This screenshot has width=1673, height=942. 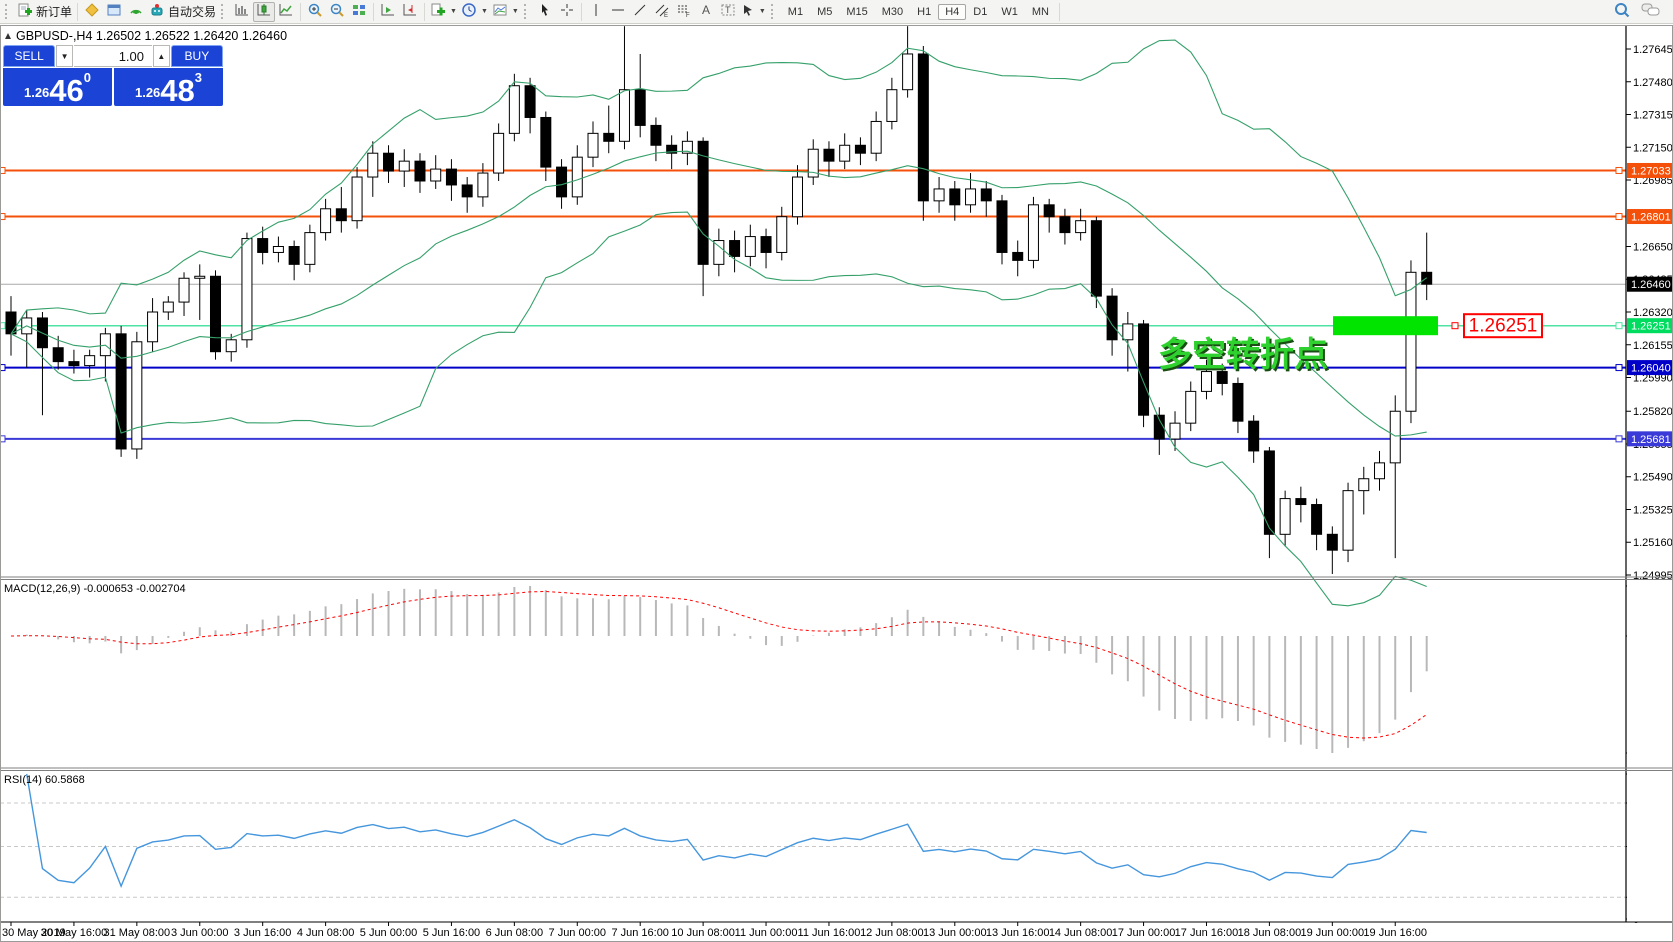 What do you see at coordinates (168, 87) in the screenshot?
I see `buy-price-display: 1.26 48 3` at bounding box center [168, 87].